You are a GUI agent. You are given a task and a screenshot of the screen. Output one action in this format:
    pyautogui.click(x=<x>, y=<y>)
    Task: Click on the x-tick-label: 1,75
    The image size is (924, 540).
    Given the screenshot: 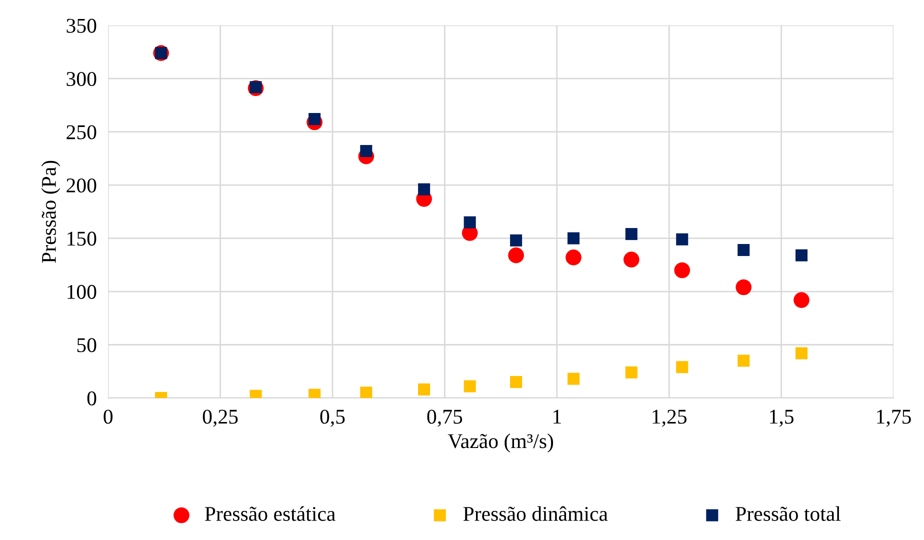 What is the action you would take?
    pyautogui.click(x=894, y=418)
    